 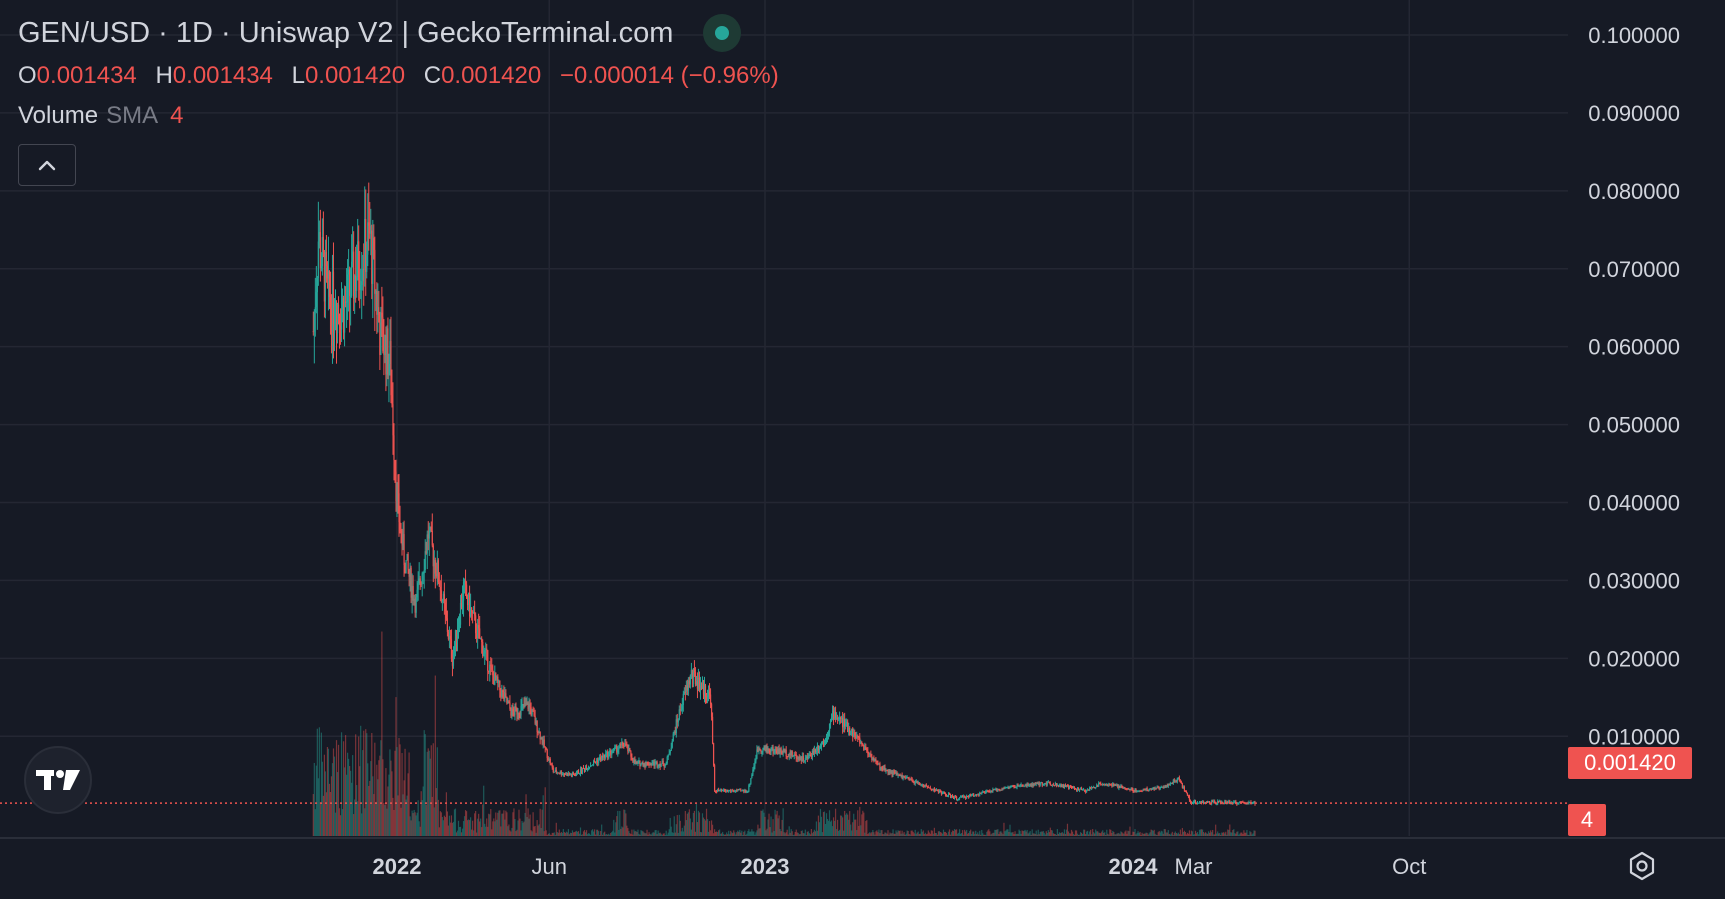 I want to click on price-tick-label: 0.080000, so click(x=1634, y=191).